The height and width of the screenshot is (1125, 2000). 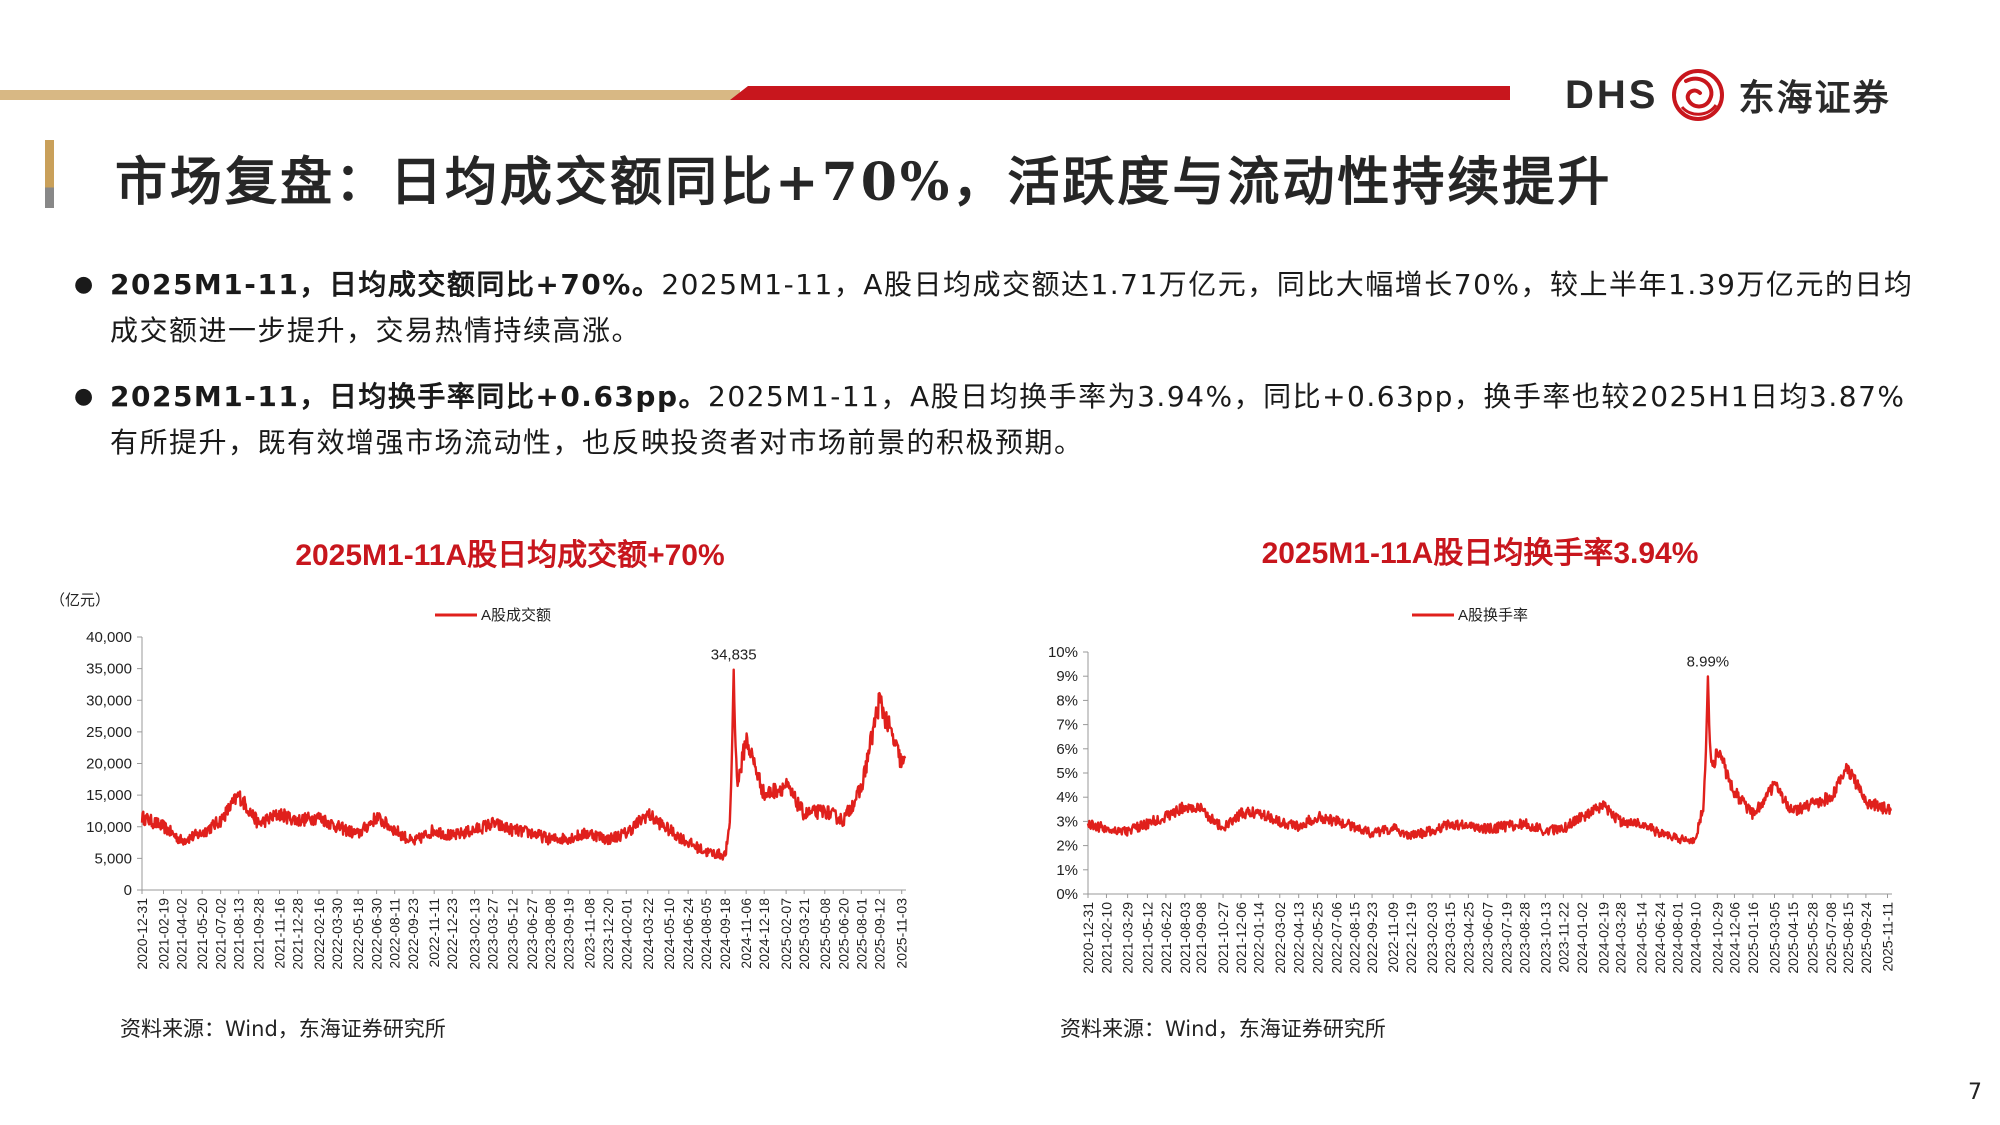 I want to click on chart-title-turnover-rate: 2025M1-11A股日均换手率3.94%, so click(x=1480, y=553).